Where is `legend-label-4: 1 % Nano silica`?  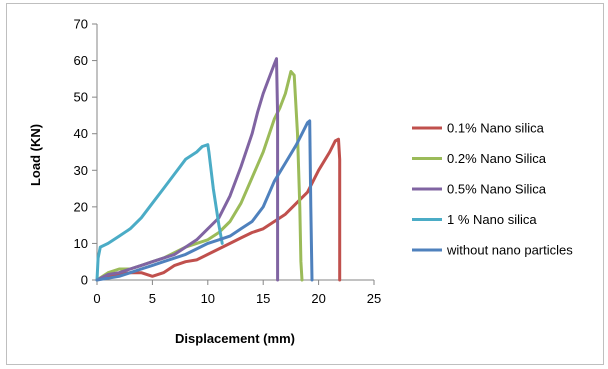
legend-label-4: 1 % Nano silica is located at coordinates (492, 219).